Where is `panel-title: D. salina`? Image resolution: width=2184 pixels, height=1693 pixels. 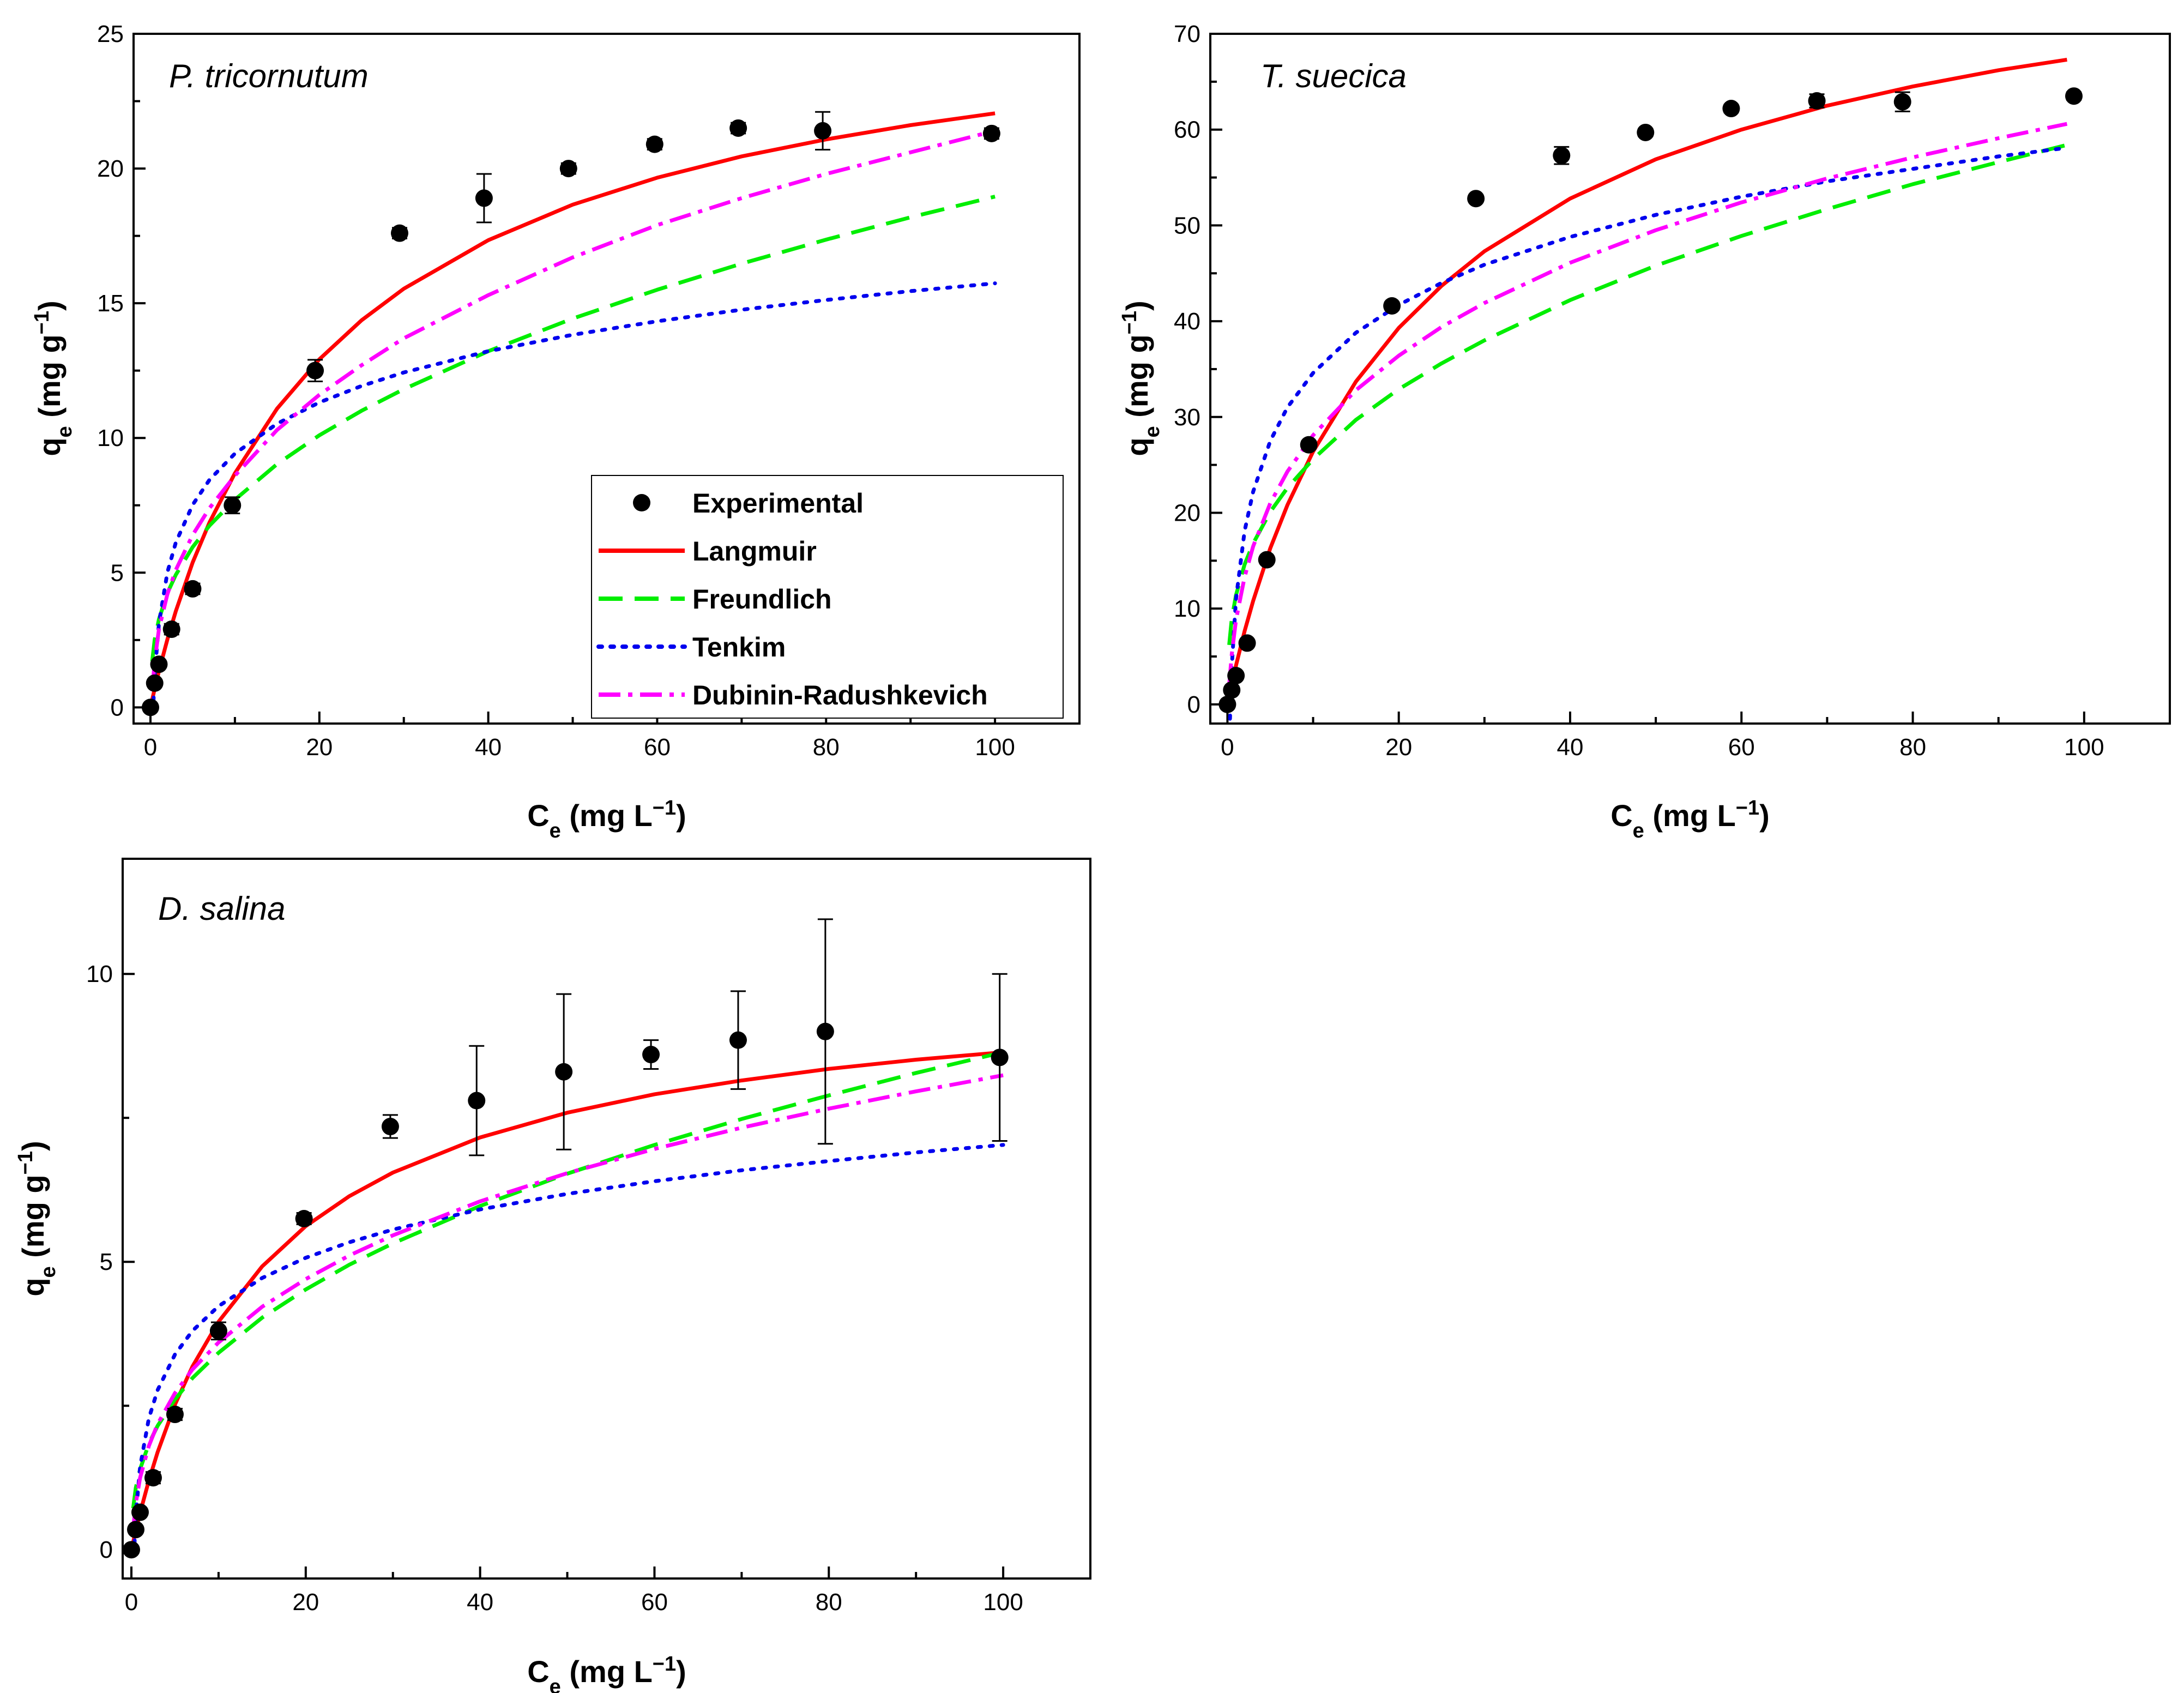
panel-title: D. salina is located at coordinates (221, 908).